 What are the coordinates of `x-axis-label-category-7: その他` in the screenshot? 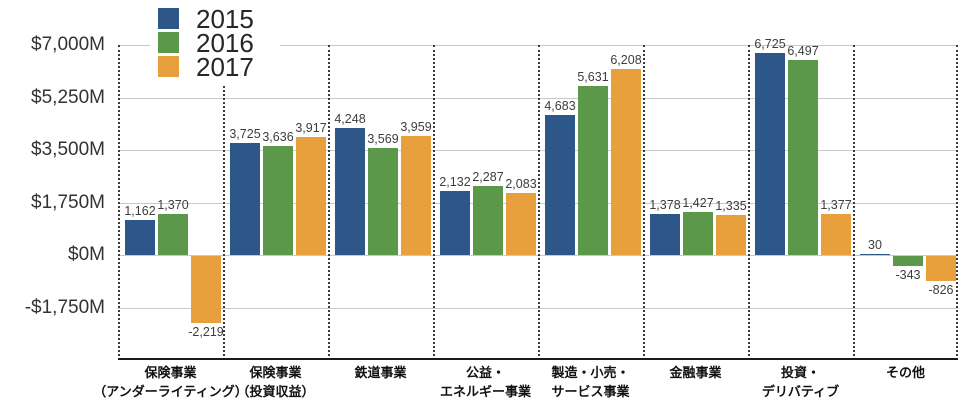 It's located at (905, 372).